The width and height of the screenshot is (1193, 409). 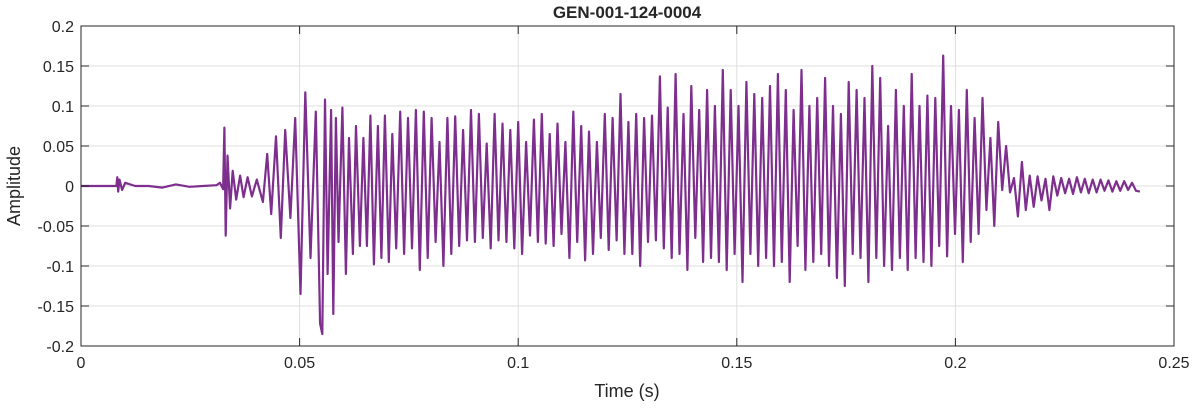 I want to click on chart-title: GEN-001-124-0004, so click(x=627, y=12).